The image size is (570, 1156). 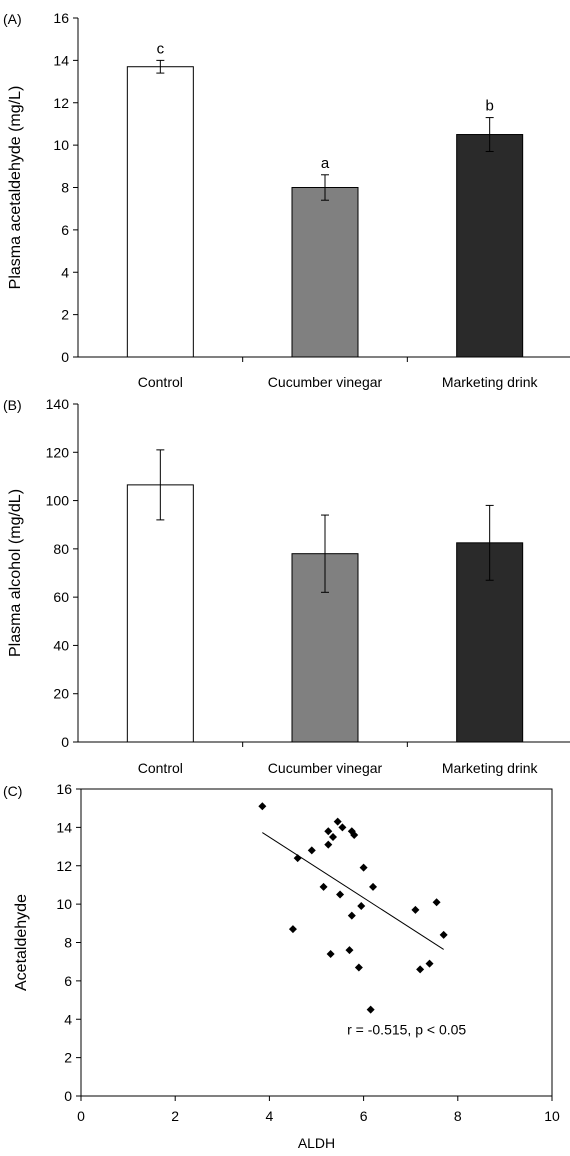 What do you see at coordinates (489, 106) in the screenshot?
I see `significance-letter: b` at bounding box center [489, 106].